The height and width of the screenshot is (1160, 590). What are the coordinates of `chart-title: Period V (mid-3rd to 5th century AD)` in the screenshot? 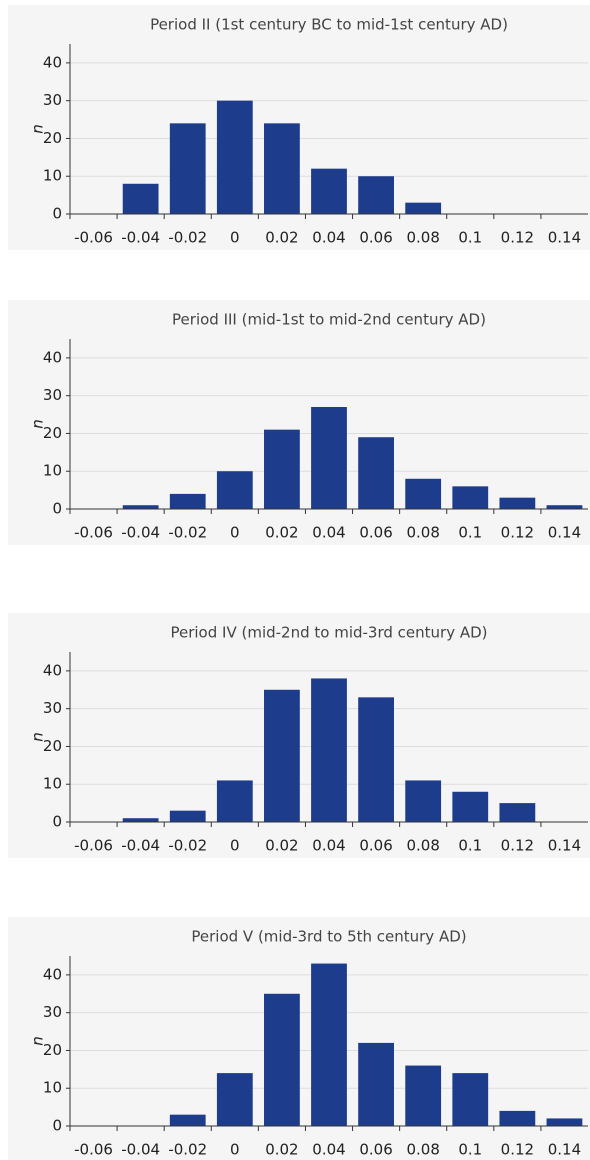 It's located at (328, 937).